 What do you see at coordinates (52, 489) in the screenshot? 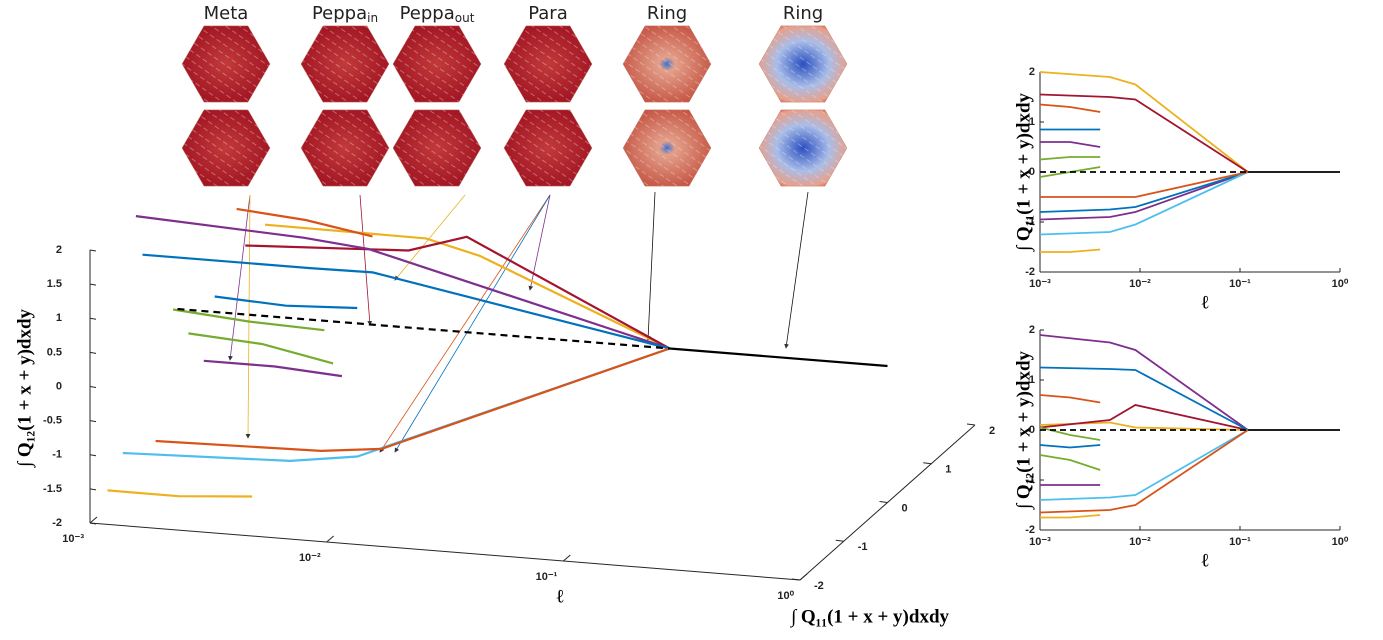
I see `y-tick-label: -1.5` at bounding box center [52, 489].